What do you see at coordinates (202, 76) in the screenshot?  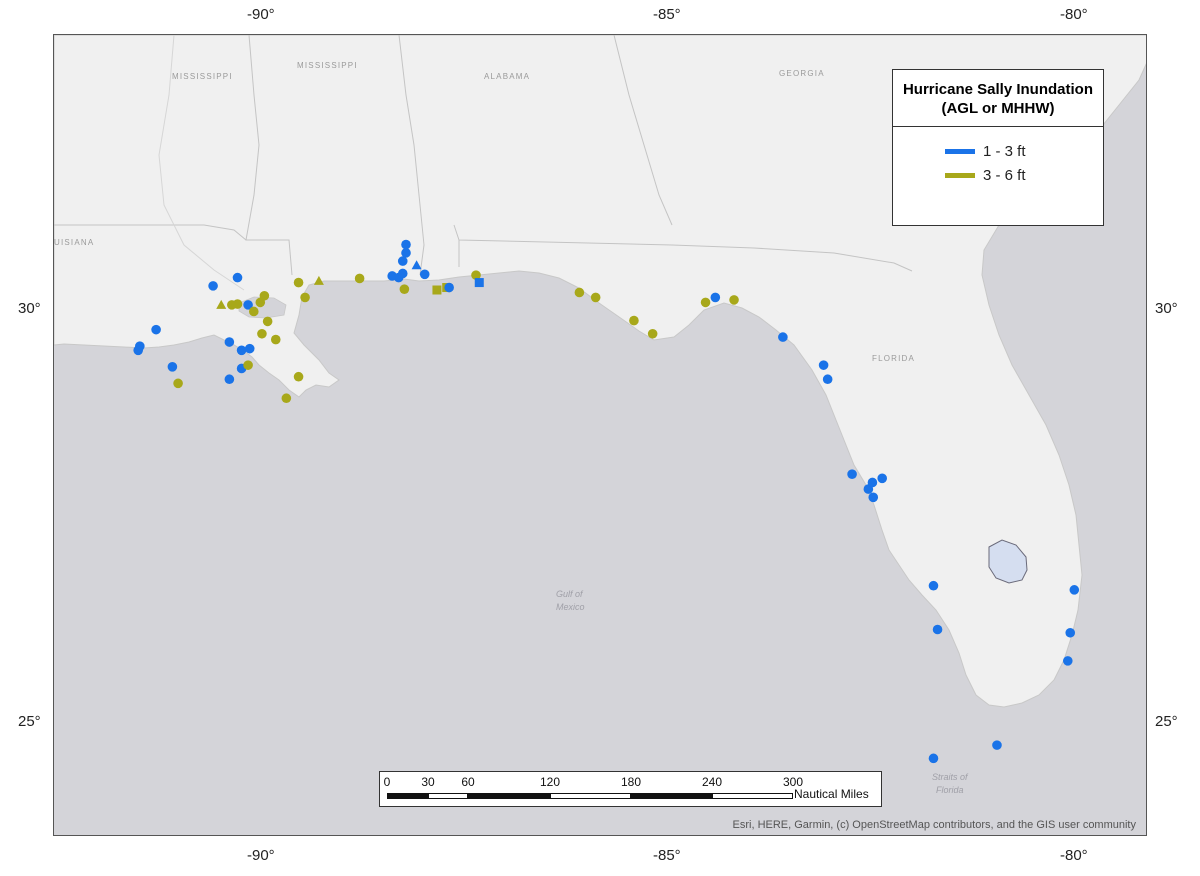 I see `label-mississippi-1: MISSISSIPPI` at bounding box center [202, 76].